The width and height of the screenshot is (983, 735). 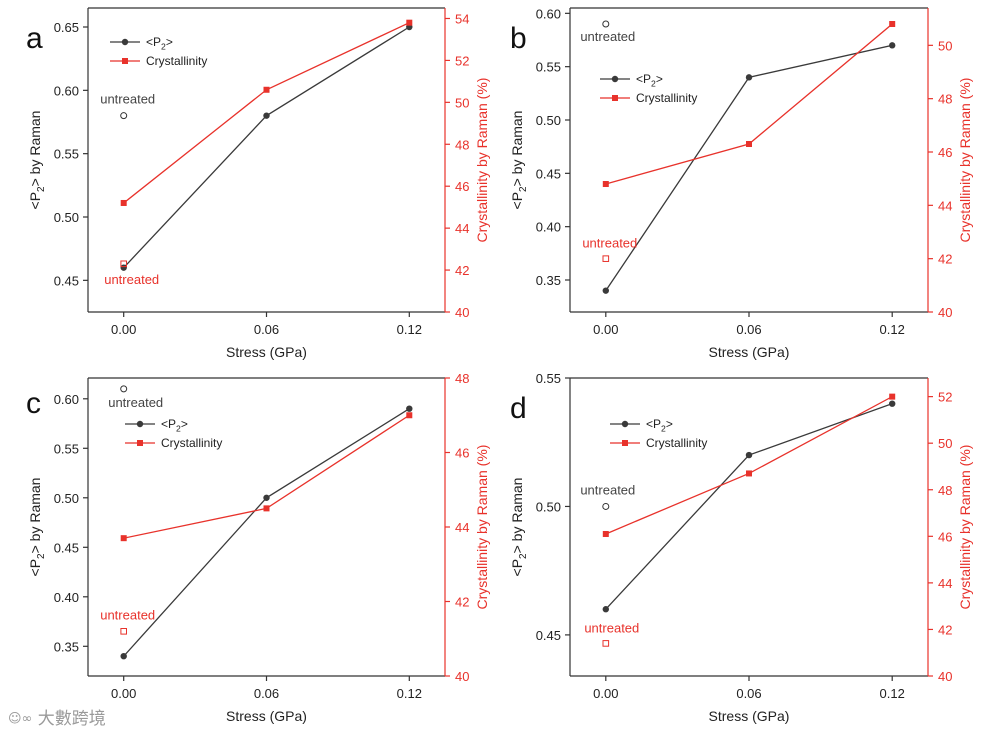 I want to click on legend-p2-label-prefix: <P, so click(x=168, y=424).